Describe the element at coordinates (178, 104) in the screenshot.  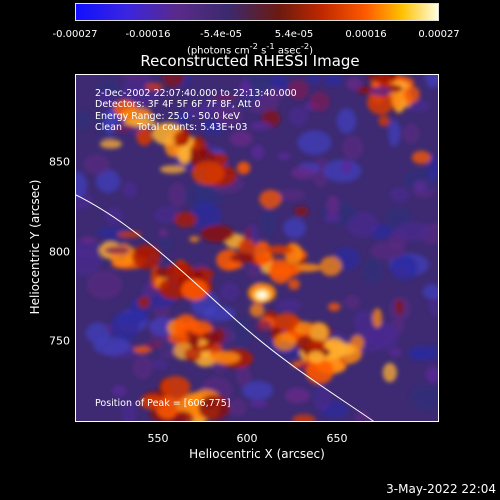
I see `info-detectors: Detectors: 3F 4F 5F 6F 7F 8F, Att 0` at that location.